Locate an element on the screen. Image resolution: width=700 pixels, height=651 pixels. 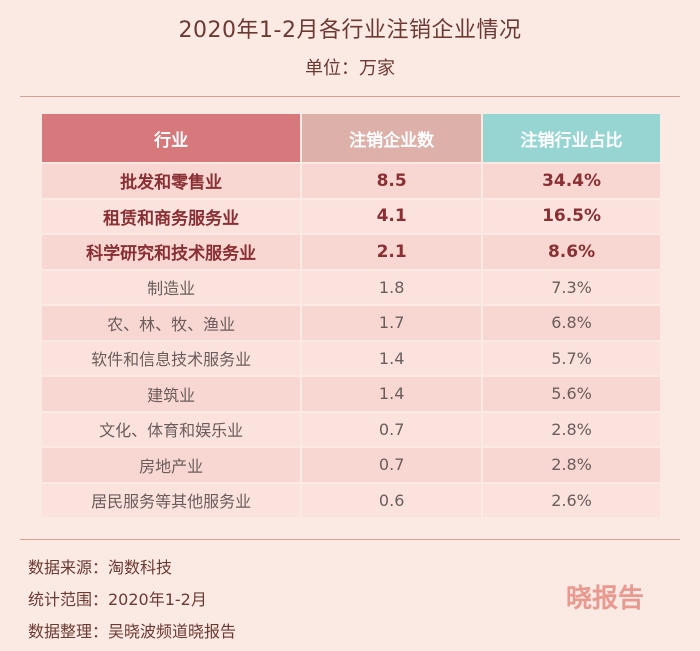
compiled-by-note: 数据整理：吴晓波频道晓报告 is located at coordinates (132, 631).